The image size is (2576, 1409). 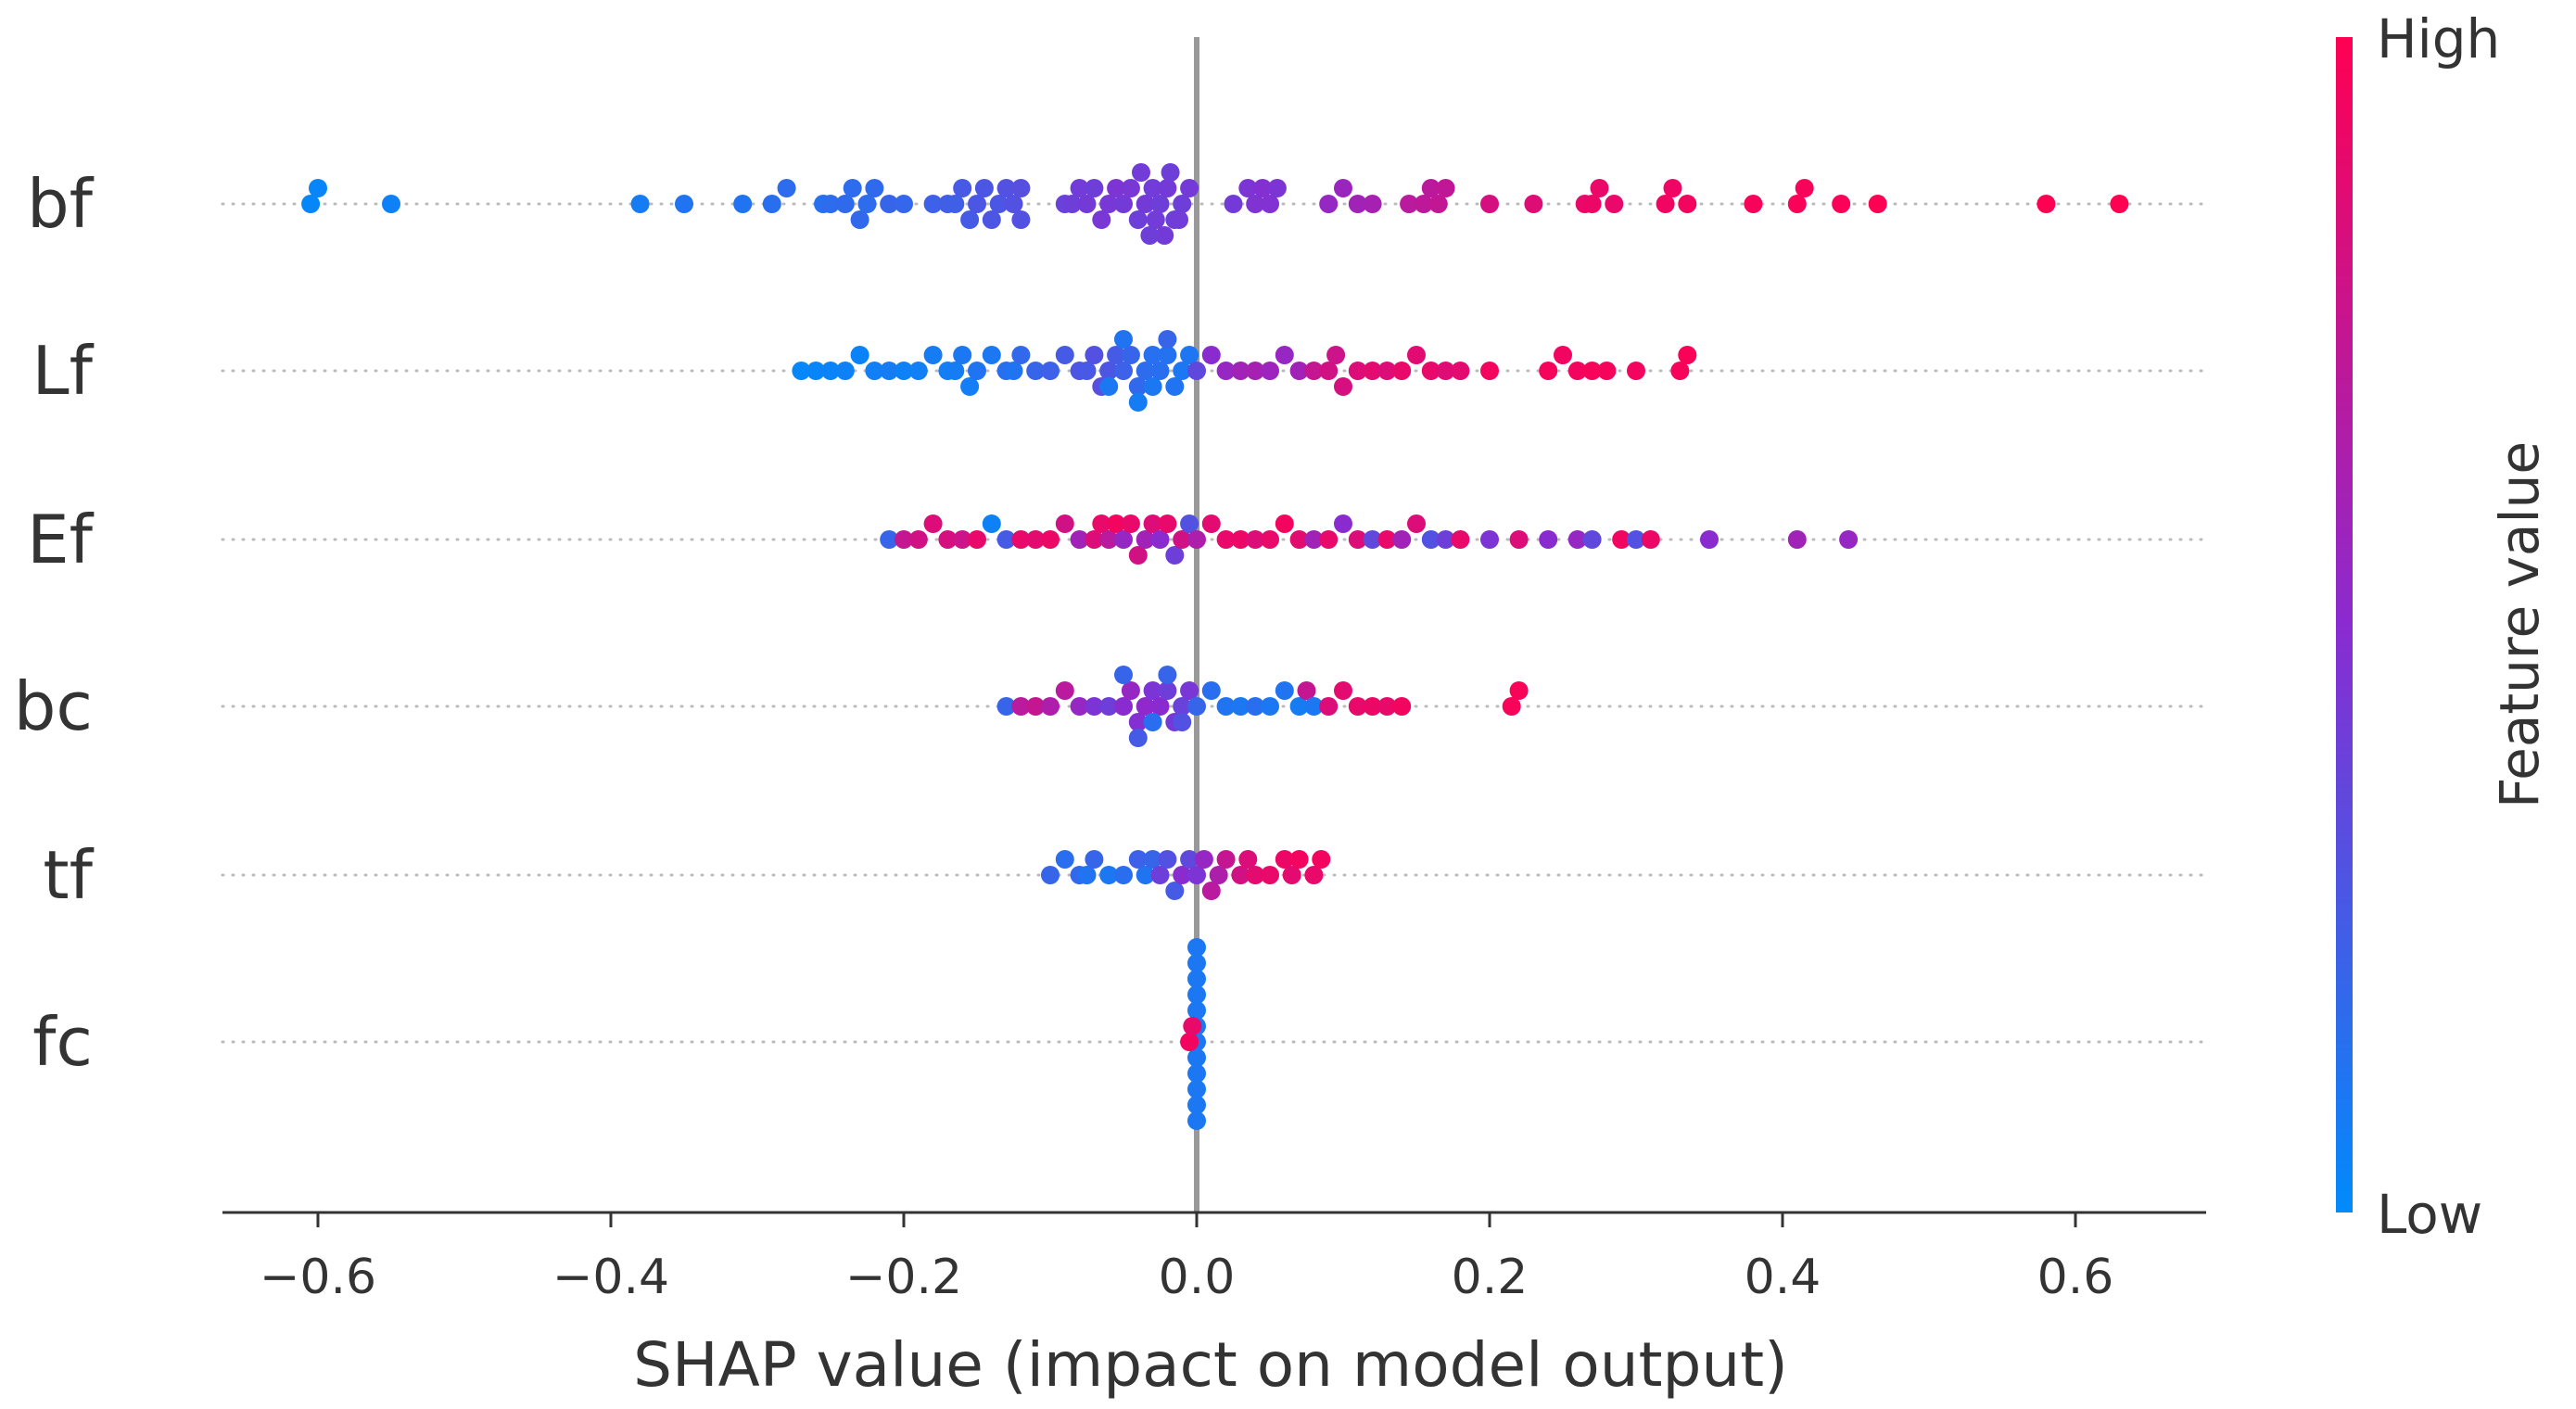 What do you see at coordinates (53, 706) in the screenshot?
I see `feature-label-bc: bc` at bounding box center [53, 706].